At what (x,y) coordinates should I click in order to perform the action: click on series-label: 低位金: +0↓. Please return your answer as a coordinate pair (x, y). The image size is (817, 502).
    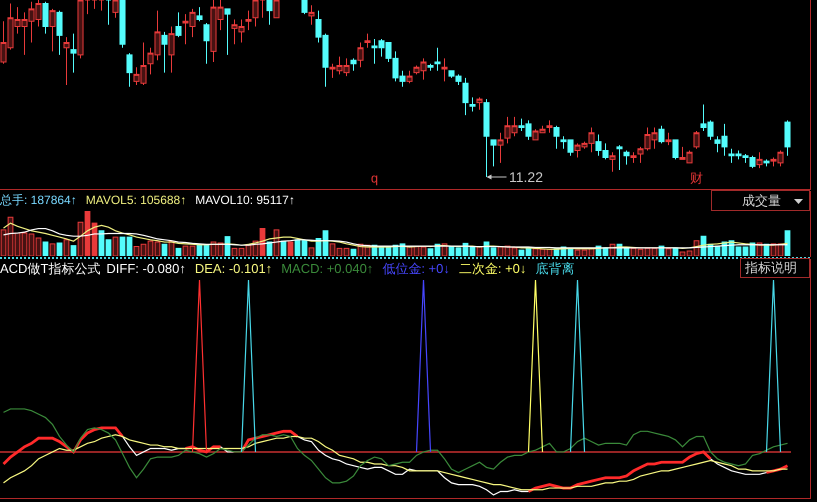
    Looking at the image, I should click on (416, 268).